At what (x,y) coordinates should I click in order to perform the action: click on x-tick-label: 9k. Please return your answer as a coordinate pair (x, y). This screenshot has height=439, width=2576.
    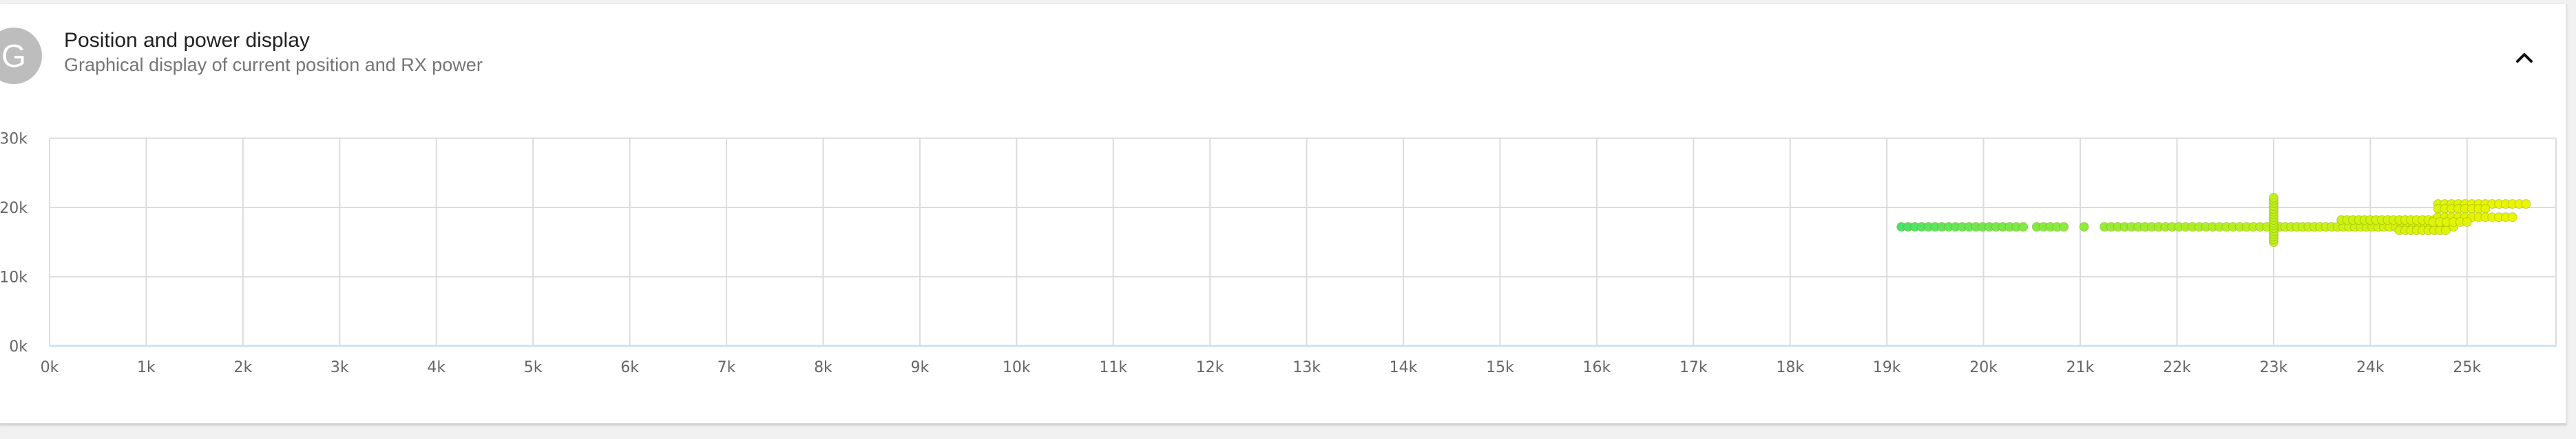
    Looking at the image, I should click on (919, 367).